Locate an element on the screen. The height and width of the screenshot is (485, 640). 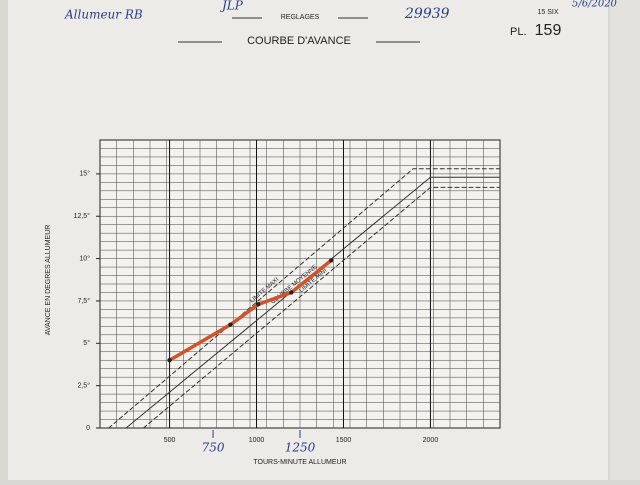
x-tick-label: 1500 is located at coordinates (344, 440).